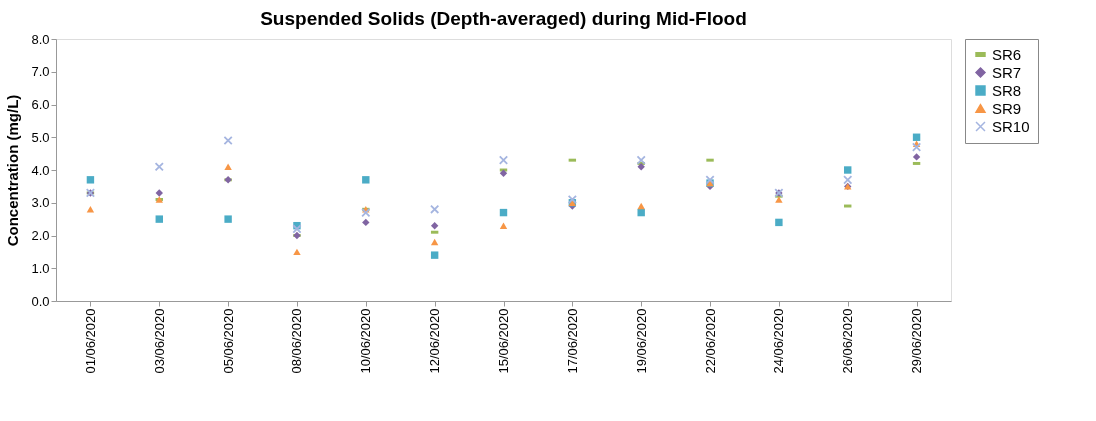  What do you see at coordinates (1011, 126) in the screenshot?
I see `legend-label: SR10` at bounding box center [1011, 126].